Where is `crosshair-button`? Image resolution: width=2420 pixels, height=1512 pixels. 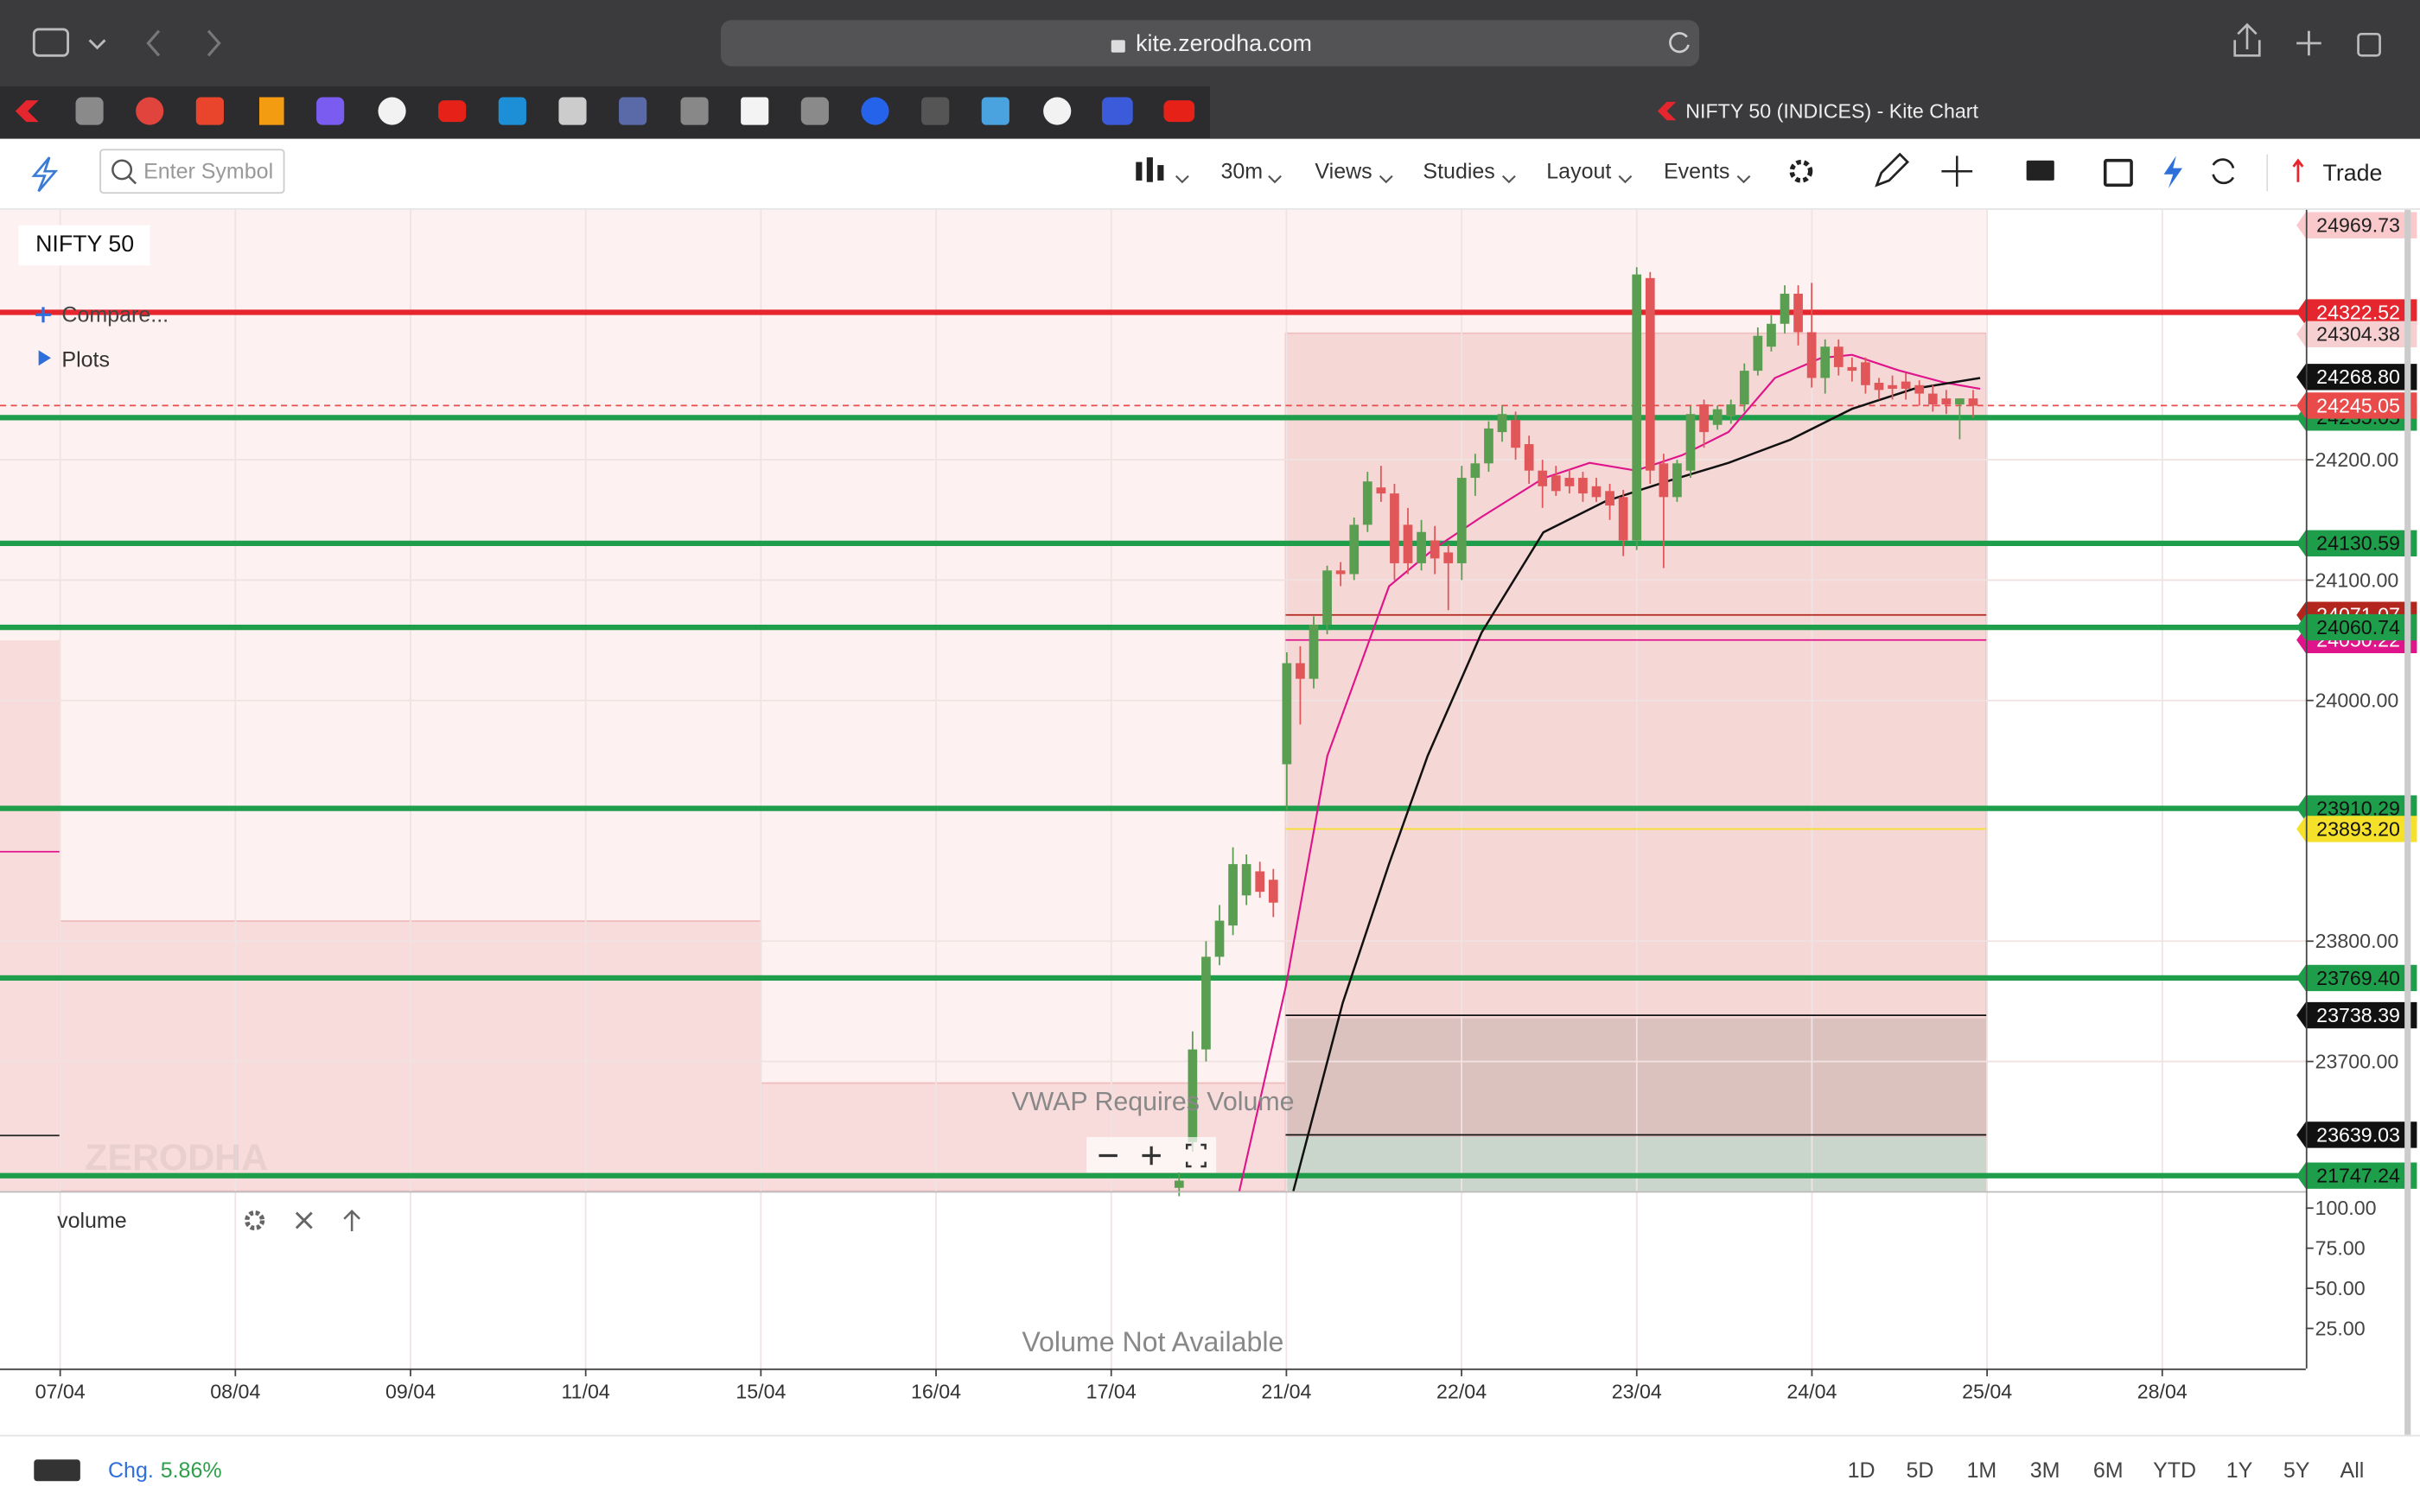
crosshair-button is located at coordinates (1957, 171).